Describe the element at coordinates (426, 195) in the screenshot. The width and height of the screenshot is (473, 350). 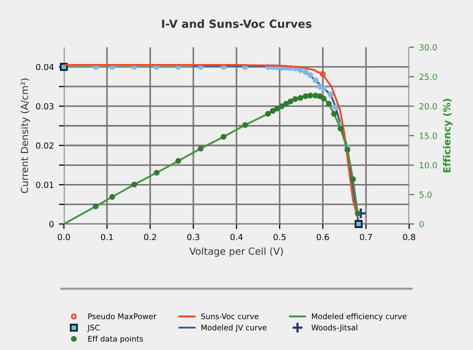
I see `y2-tick-label: 5.0` at that location.